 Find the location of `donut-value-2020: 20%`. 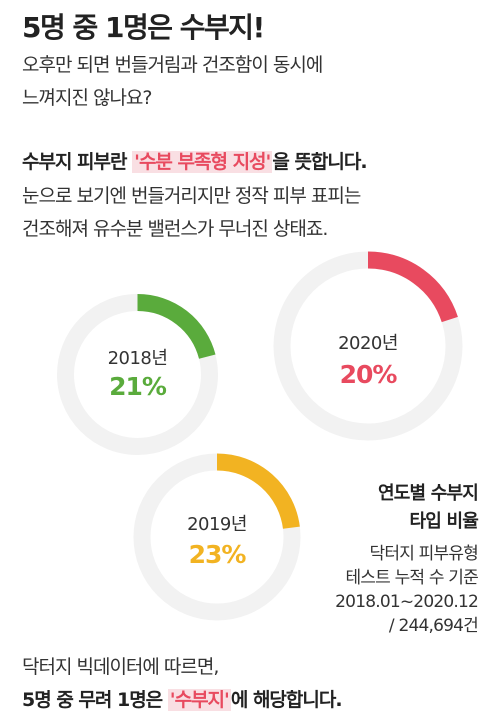

donut-value-2020: 20% is located at coordinates (368, 374).